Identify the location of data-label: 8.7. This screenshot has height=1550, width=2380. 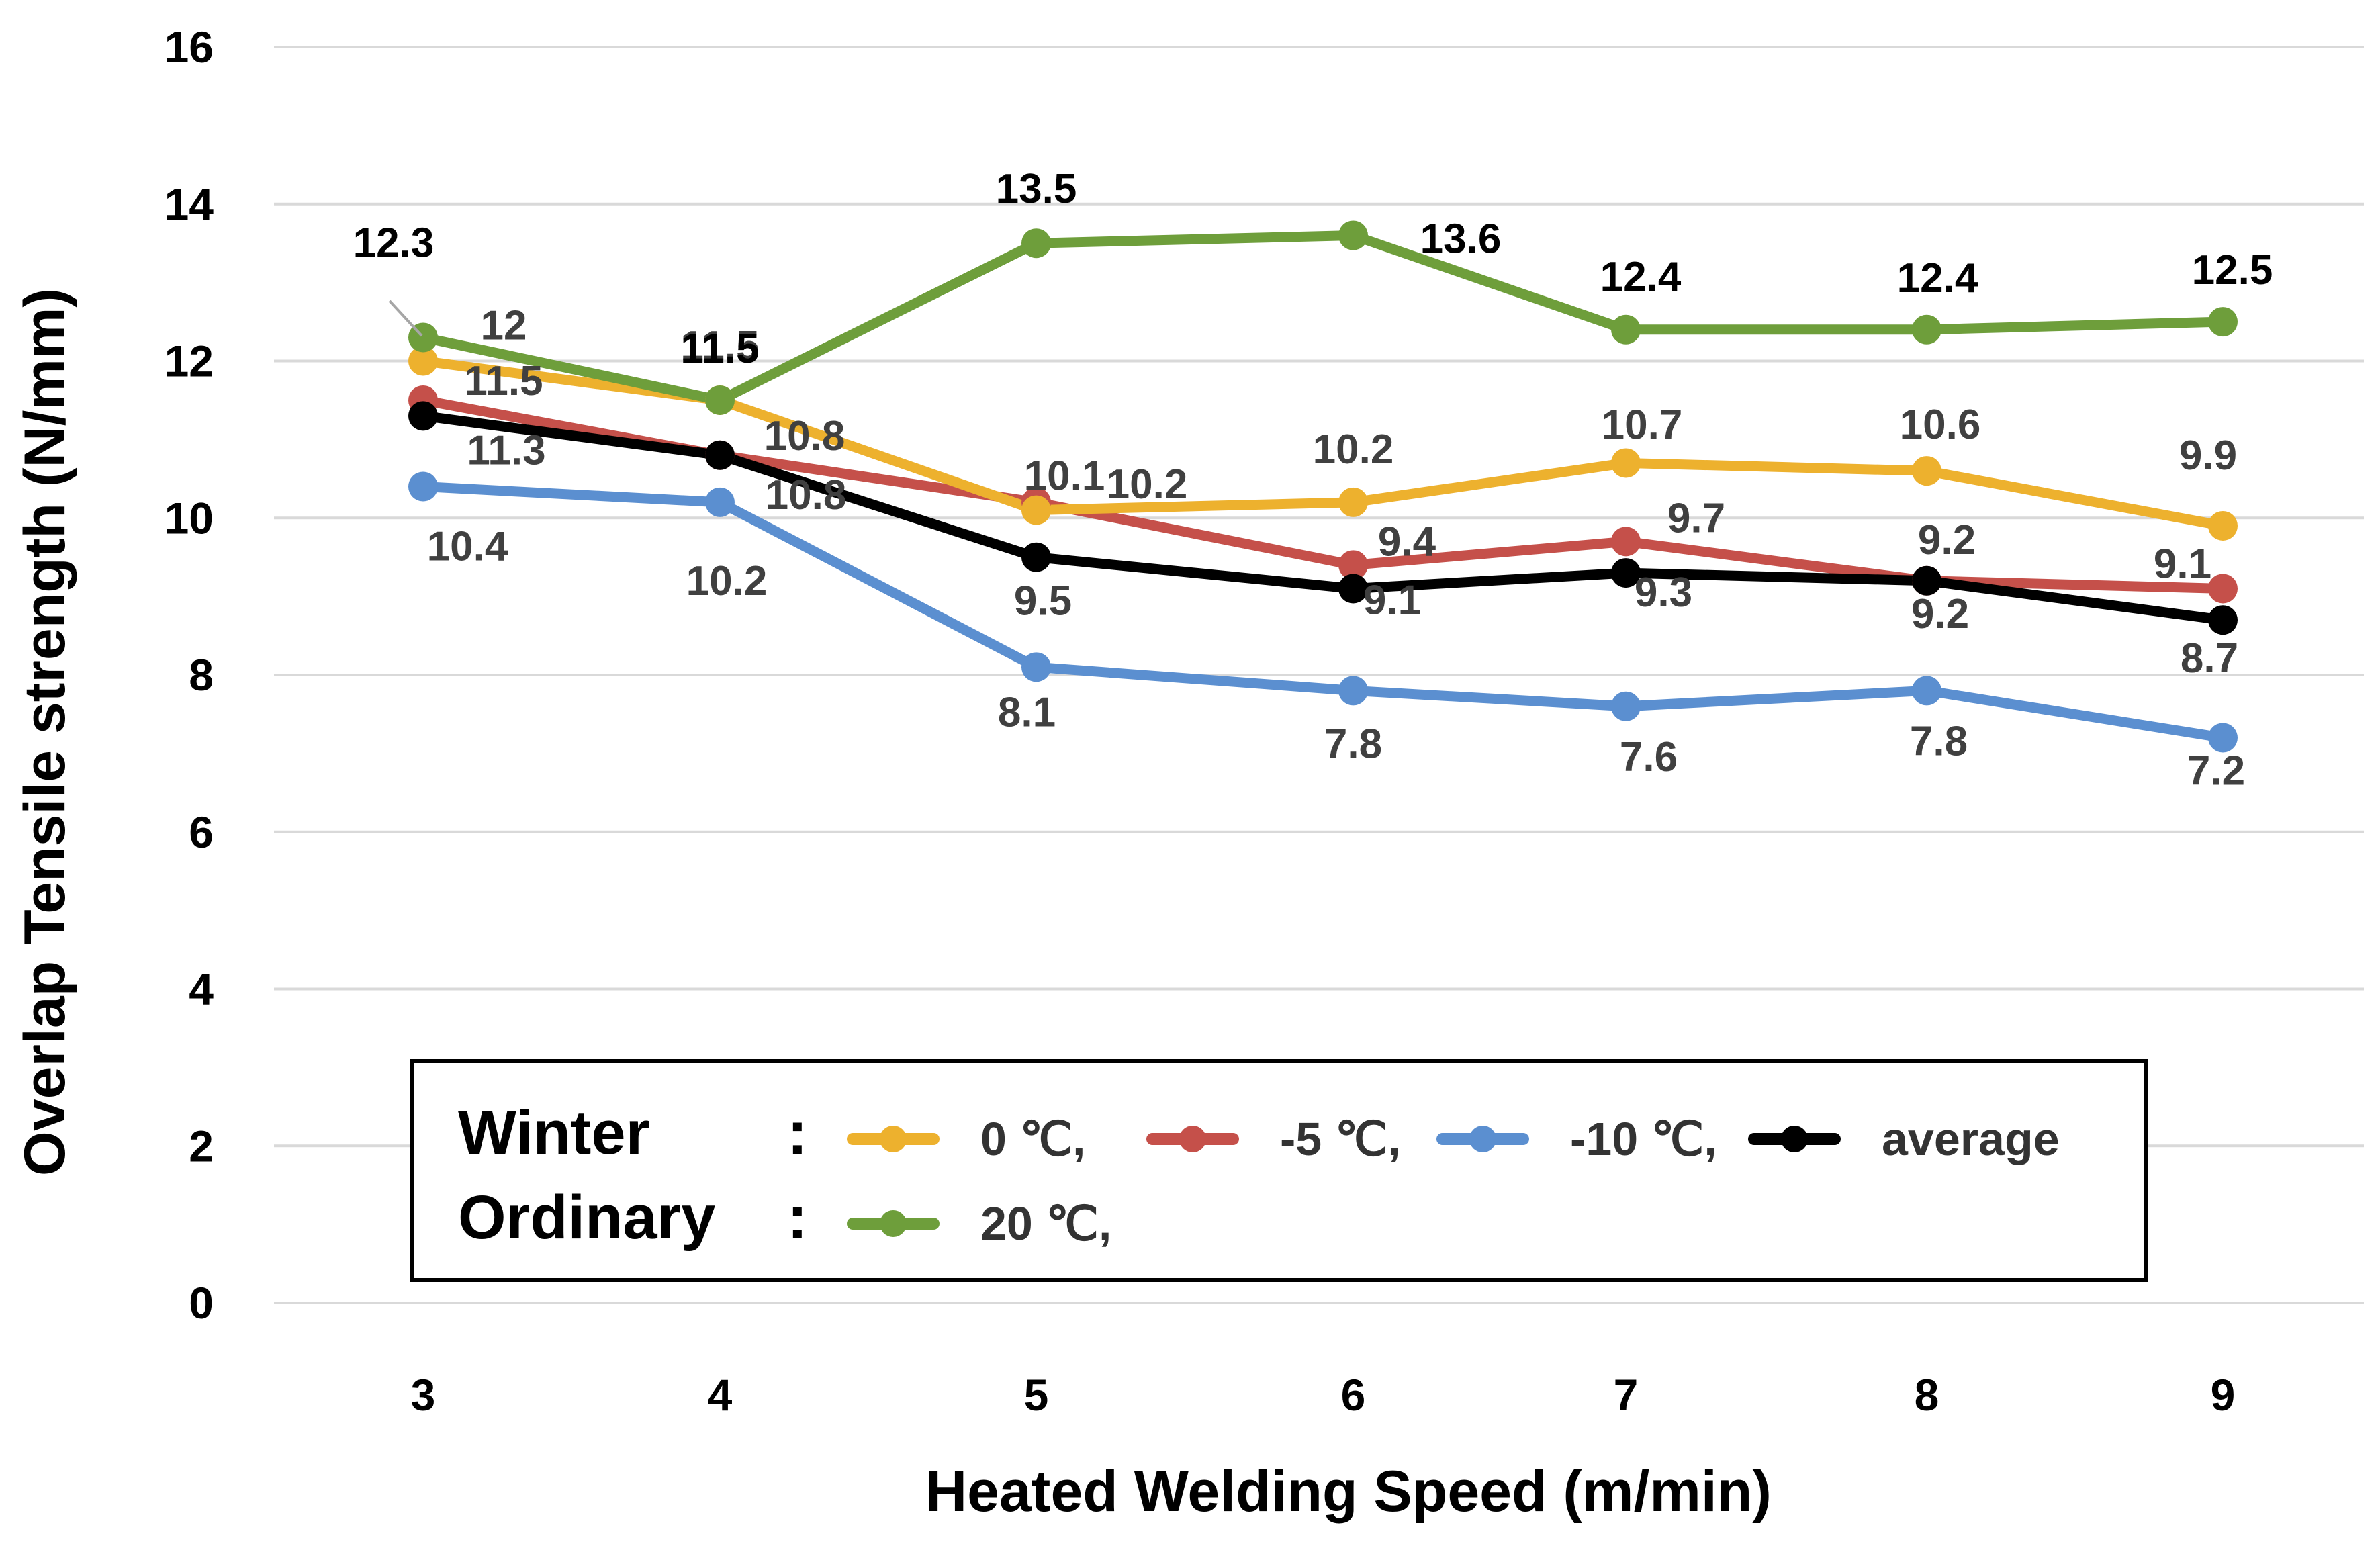
(2209, 658).